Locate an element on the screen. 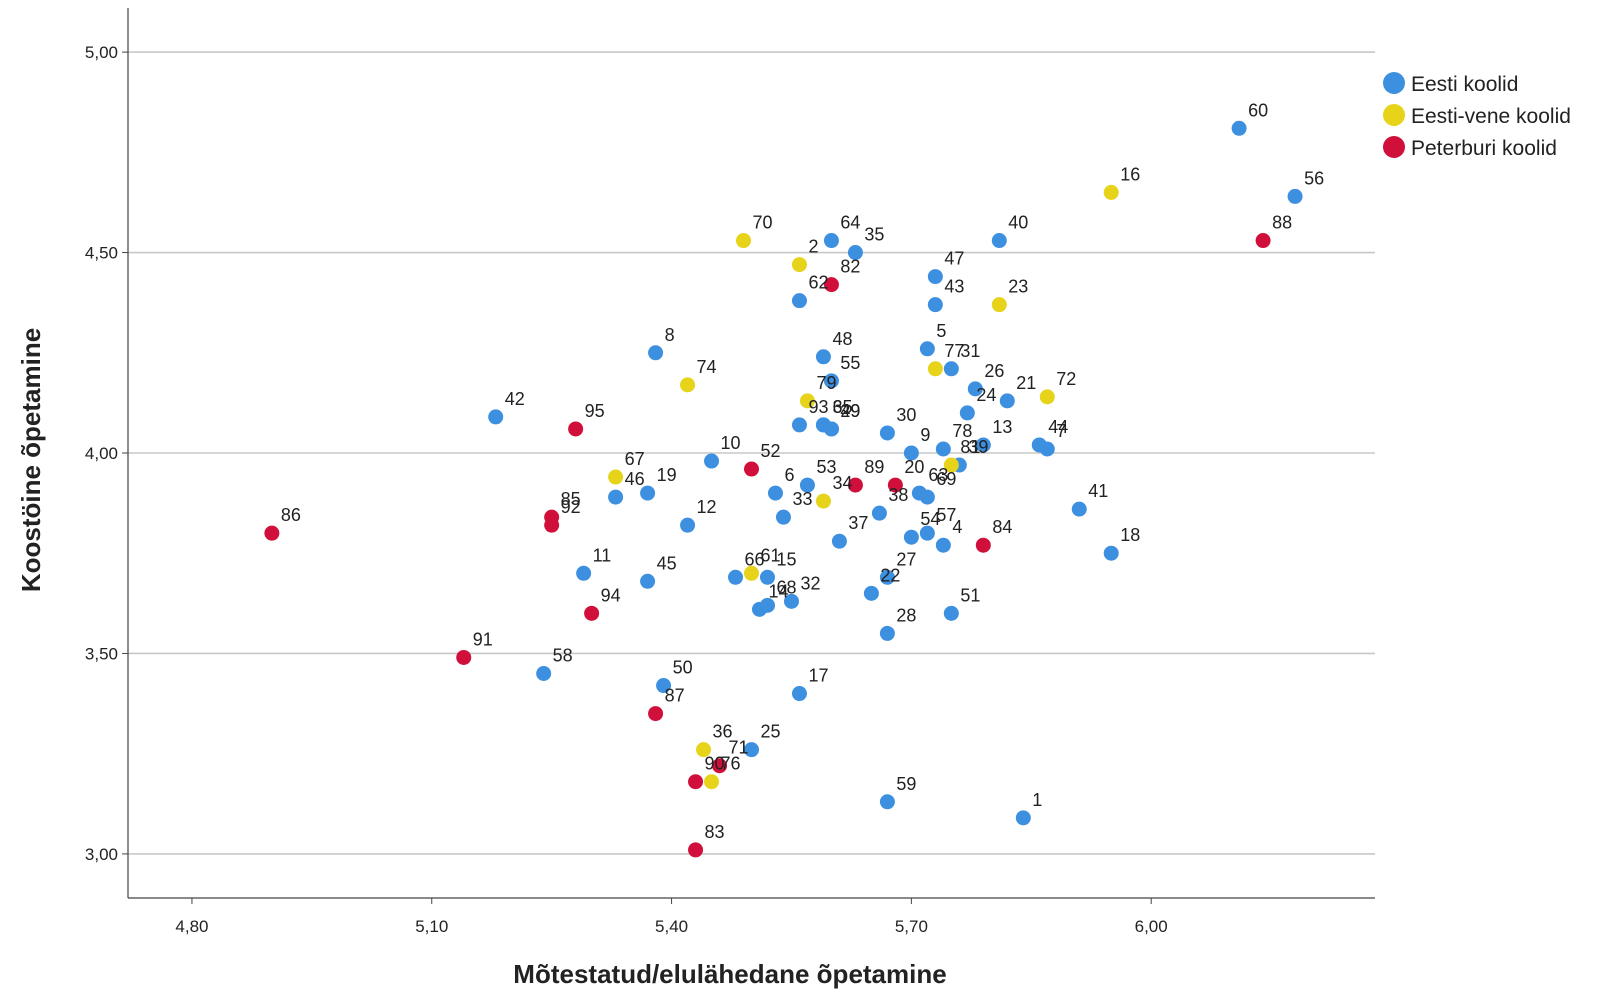 The width and height of the screenshot is (1611, 1003). data-point-label: 35 is located at coordinates (874, 235).